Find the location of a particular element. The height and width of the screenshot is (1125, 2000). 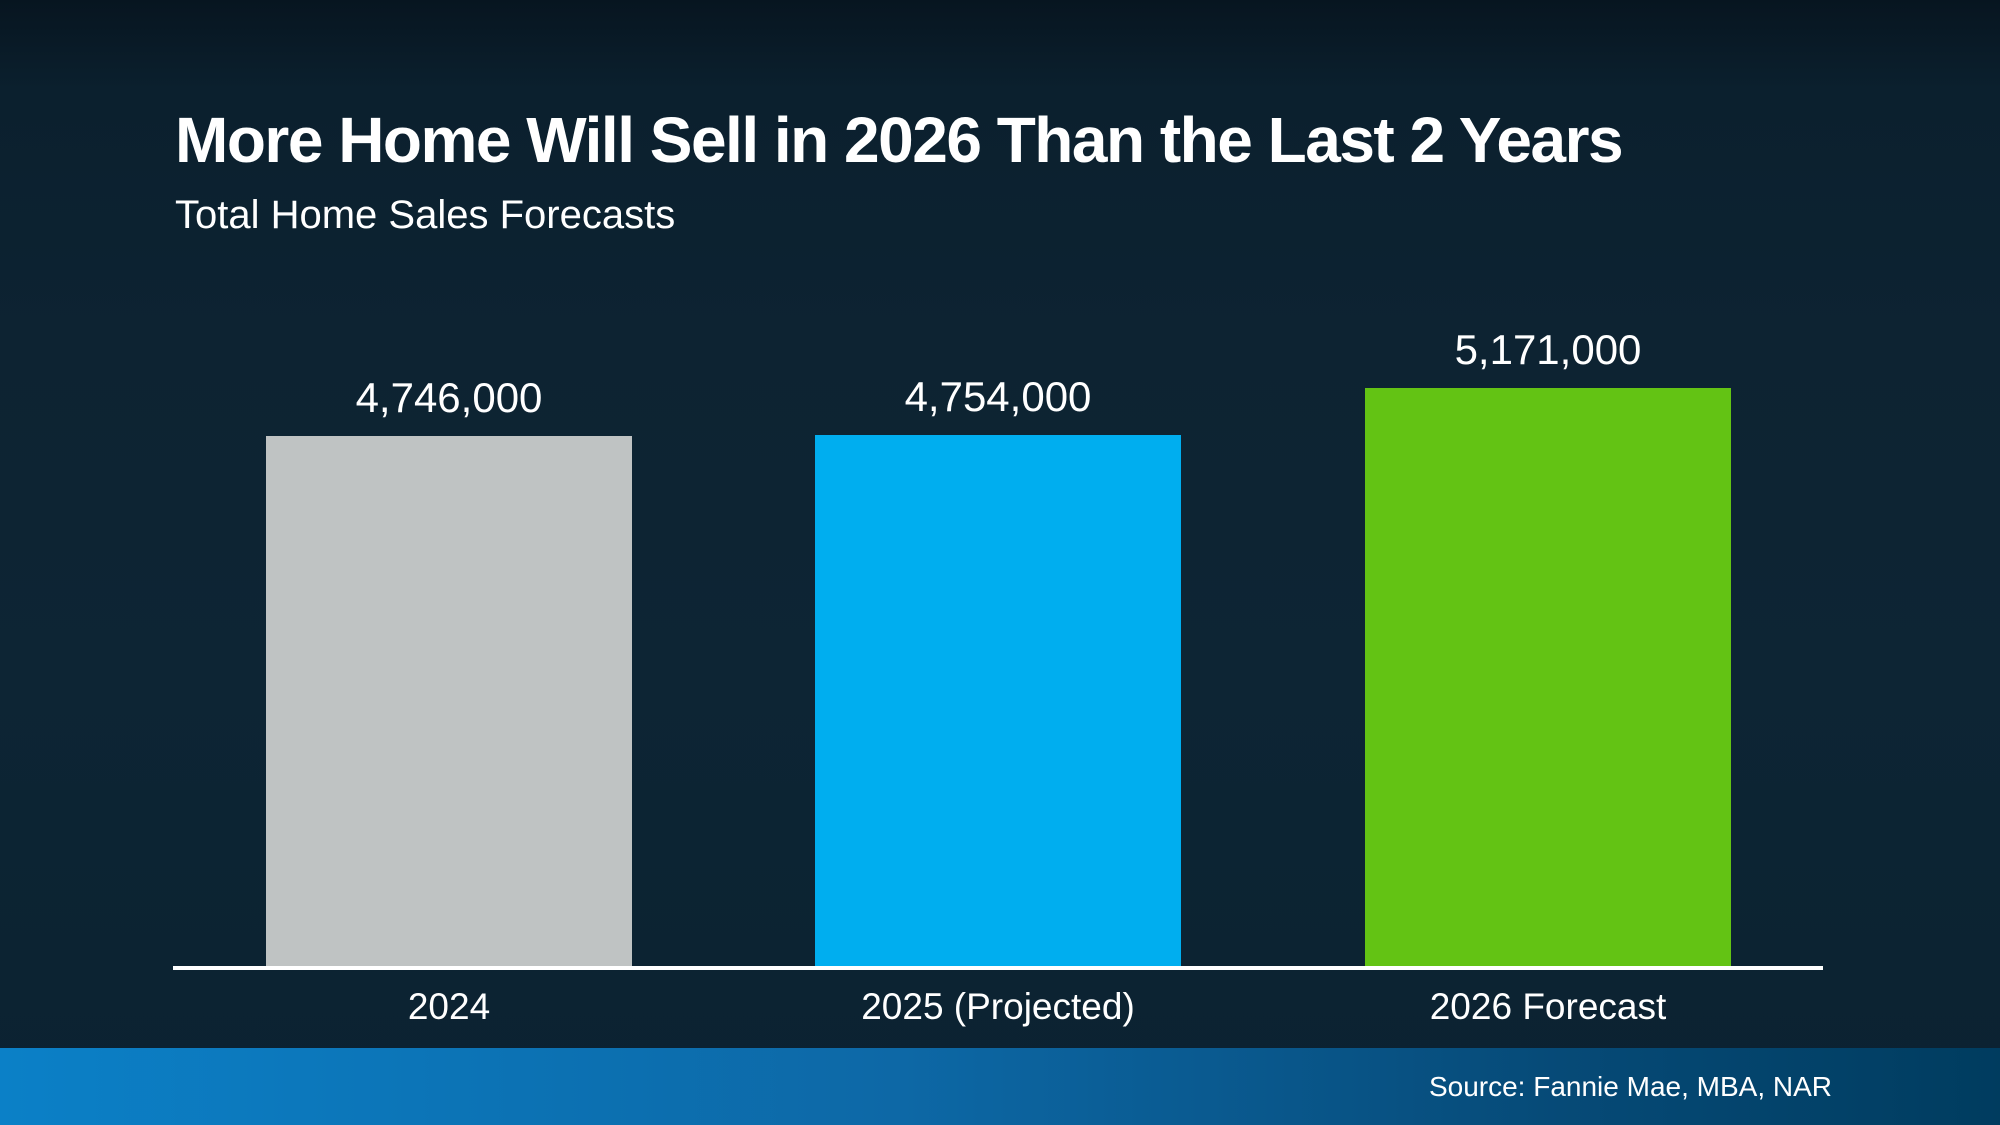

x-axis-label-2024: 2024 is located at coordinates (449, 1006).